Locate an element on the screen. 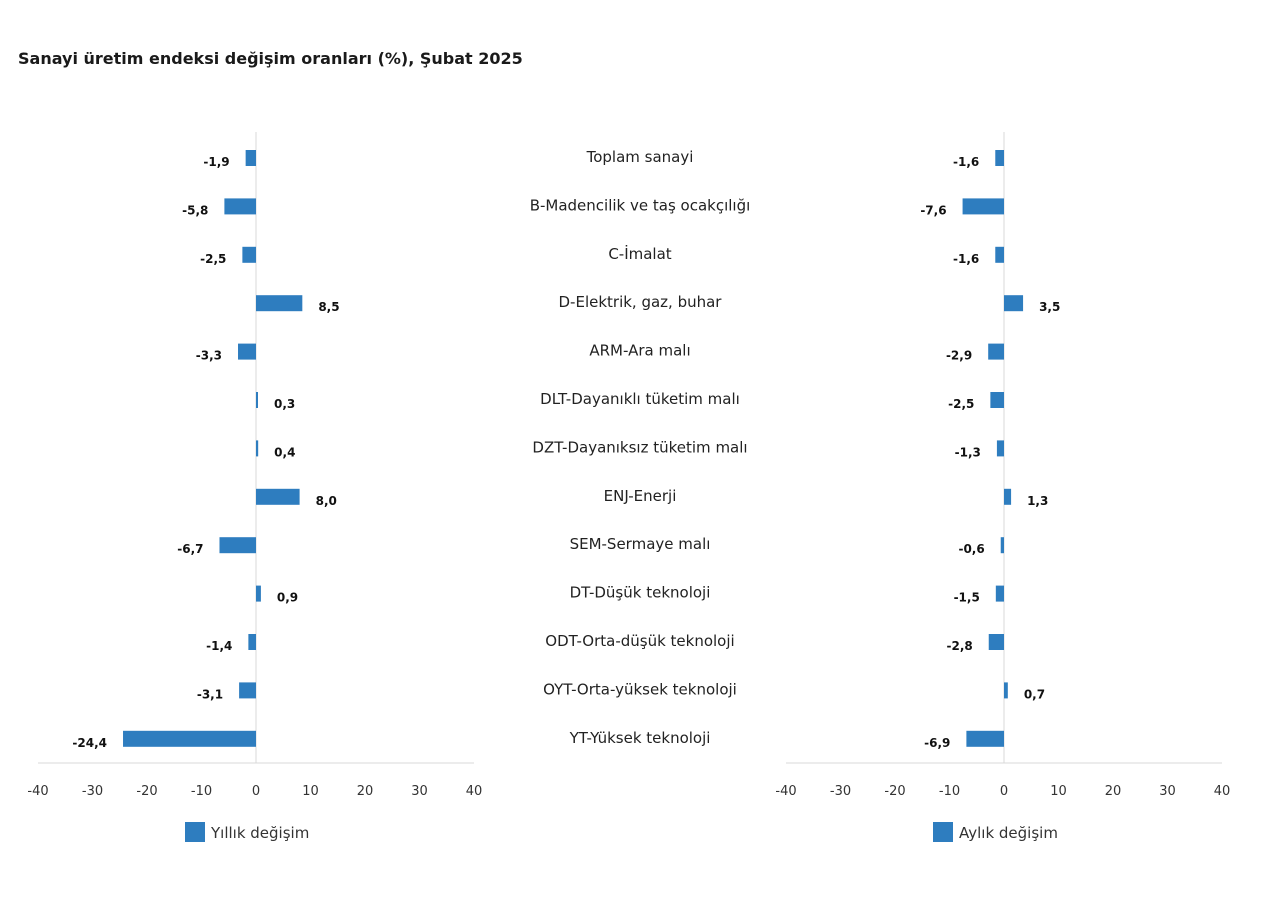  data-label: 0,9 is located at coordinates (287, 598).